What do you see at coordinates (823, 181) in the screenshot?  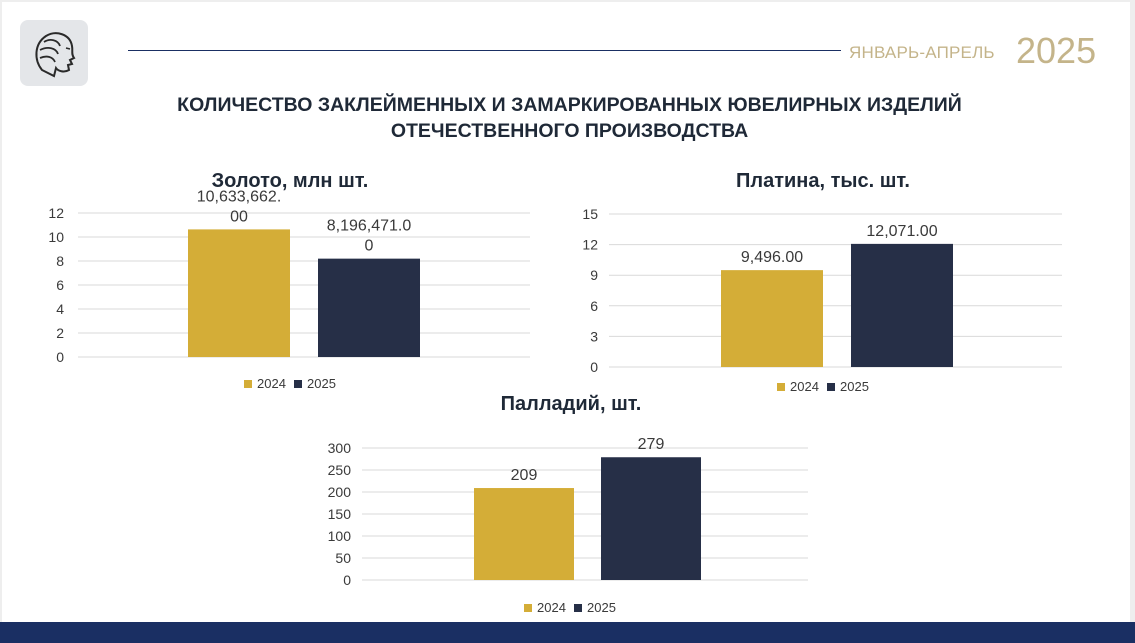 I see `platinum-chart-title: Платина, тыс. шт.` at bounding box center [823, 181].